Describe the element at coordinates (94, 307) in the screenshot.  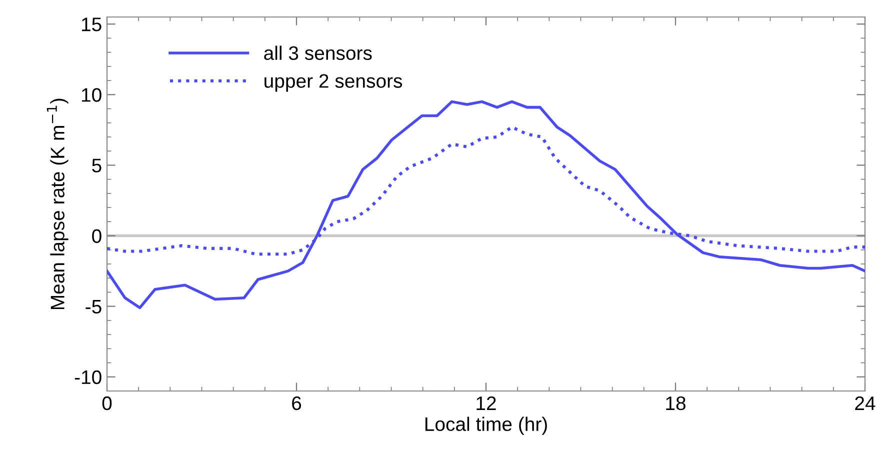
I see `y-tick-label: -5` at that location.